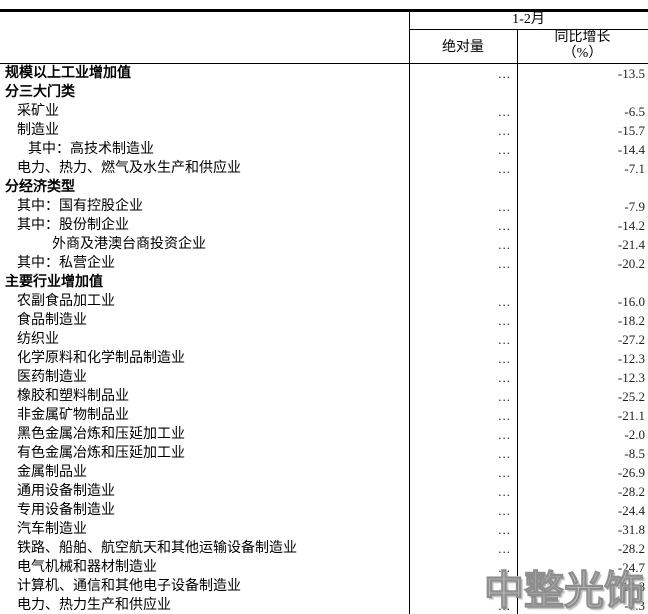  I want to click on table-row: 汽车制造业 ... -31.8, so click(324, 529).